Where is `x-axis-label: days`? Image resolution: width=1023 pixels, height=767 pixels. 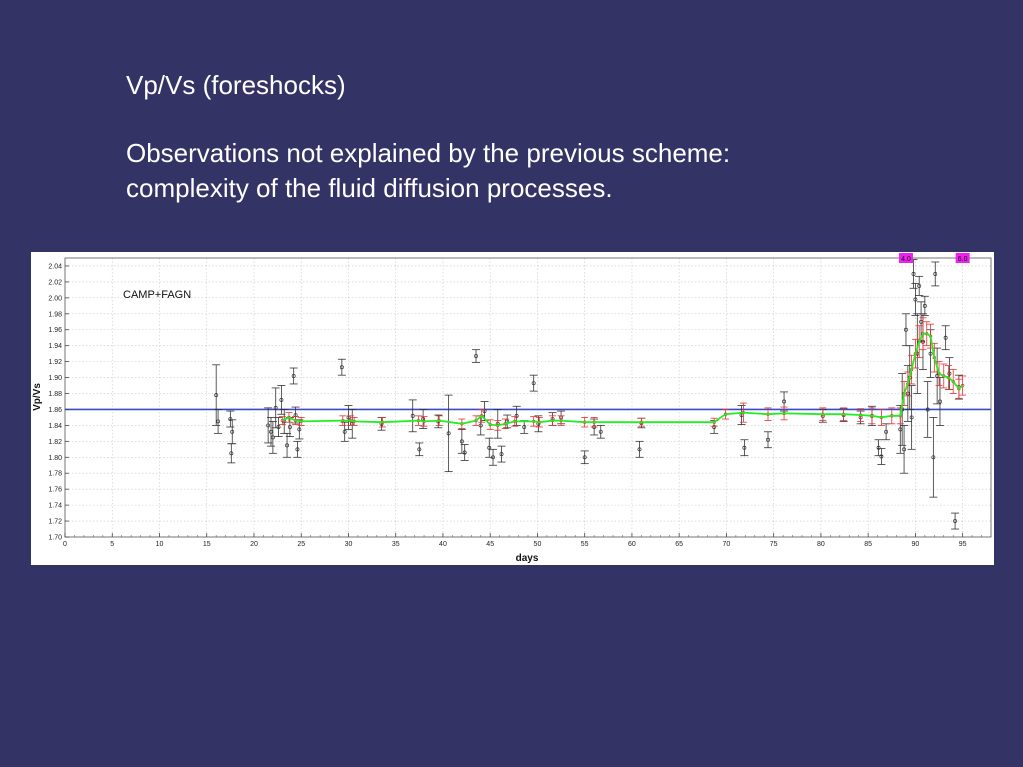 x-axis-label: days is located at coordinates (527, 558).